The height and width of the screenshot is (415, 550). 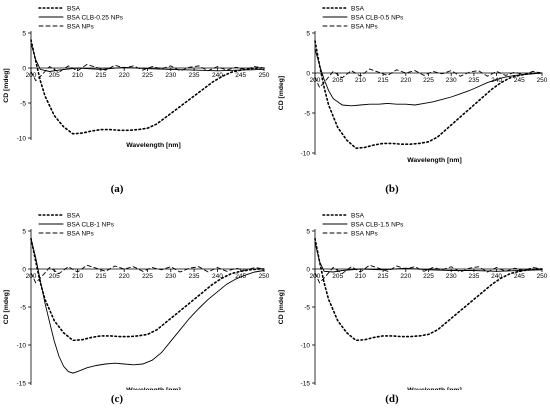 I want to click on panel-caption: (b), so click(x=392, y=189).